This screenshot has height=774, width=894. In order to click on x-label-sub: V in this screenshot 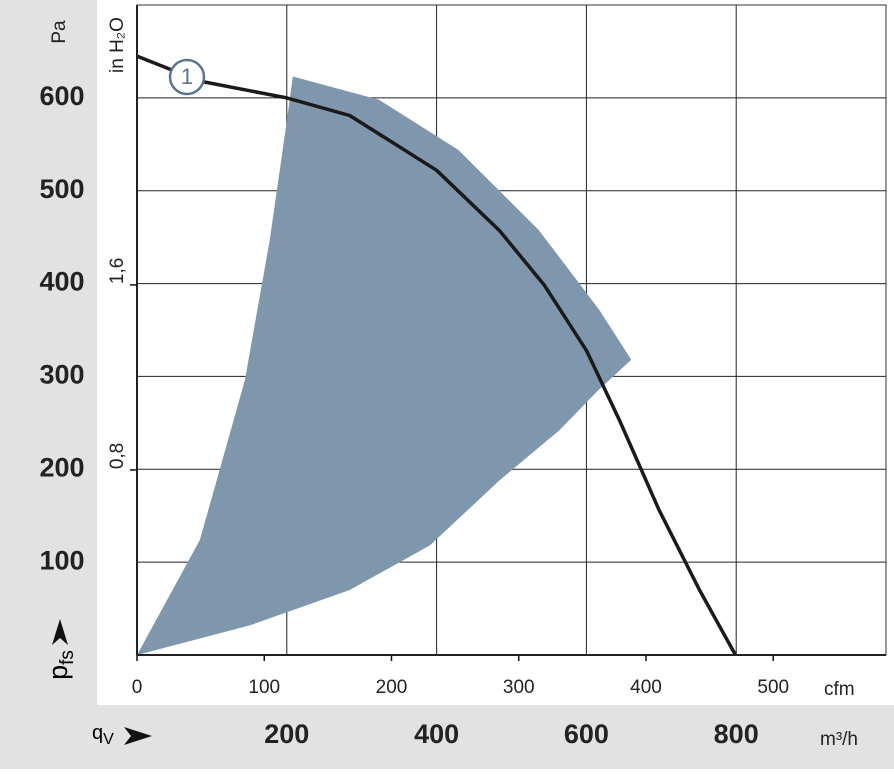, I will do `click(108, 739)`.